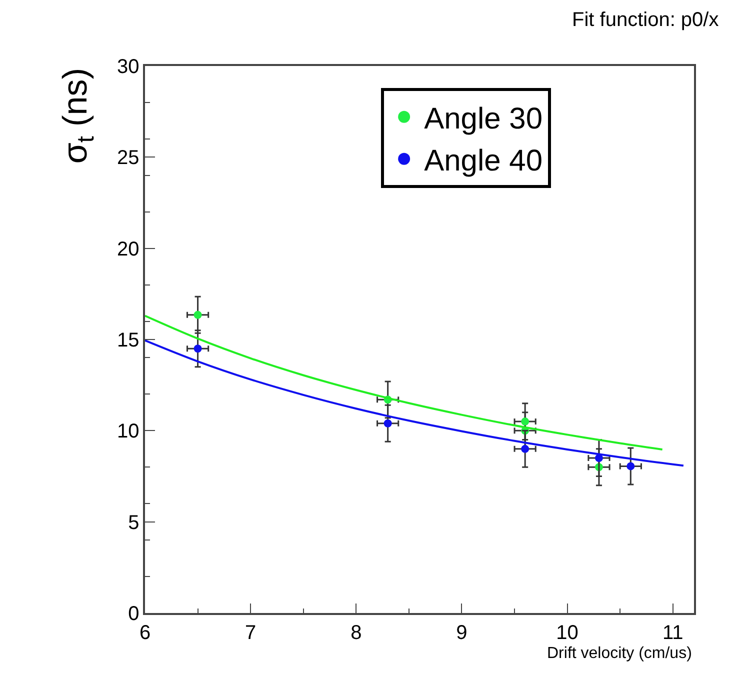  What do you see at coordinates (462, 633) in the screenshot?
I see `x-tick-label: 9` at bounding box center [462, 633].